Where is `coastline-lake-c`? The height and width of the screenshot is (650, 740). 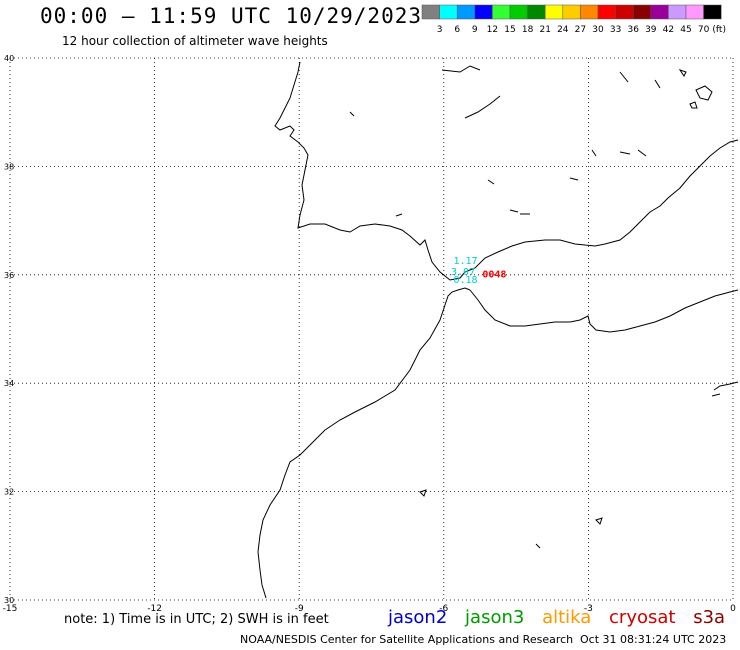 coastline-lake-c is located at coordinates (538, 546).